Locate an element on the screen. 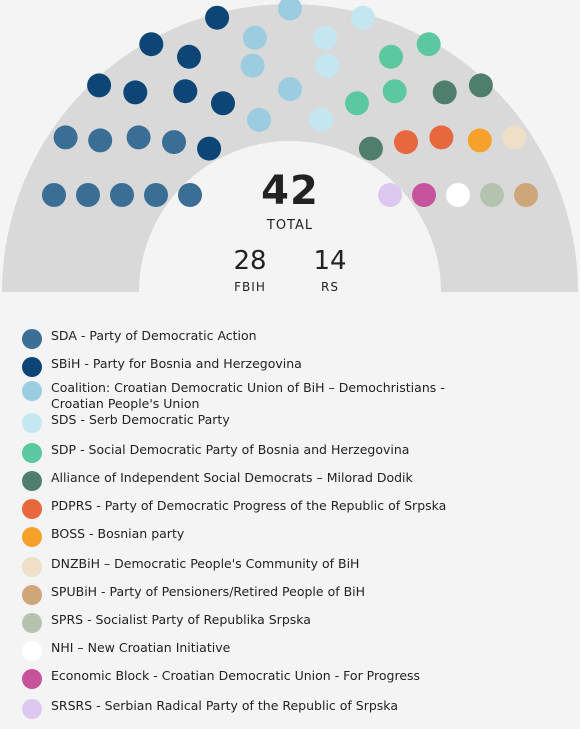 Image resolution: width=580 pixels, height=729 pixels. total-label: TOTAL is located at coordinates (290, 225).